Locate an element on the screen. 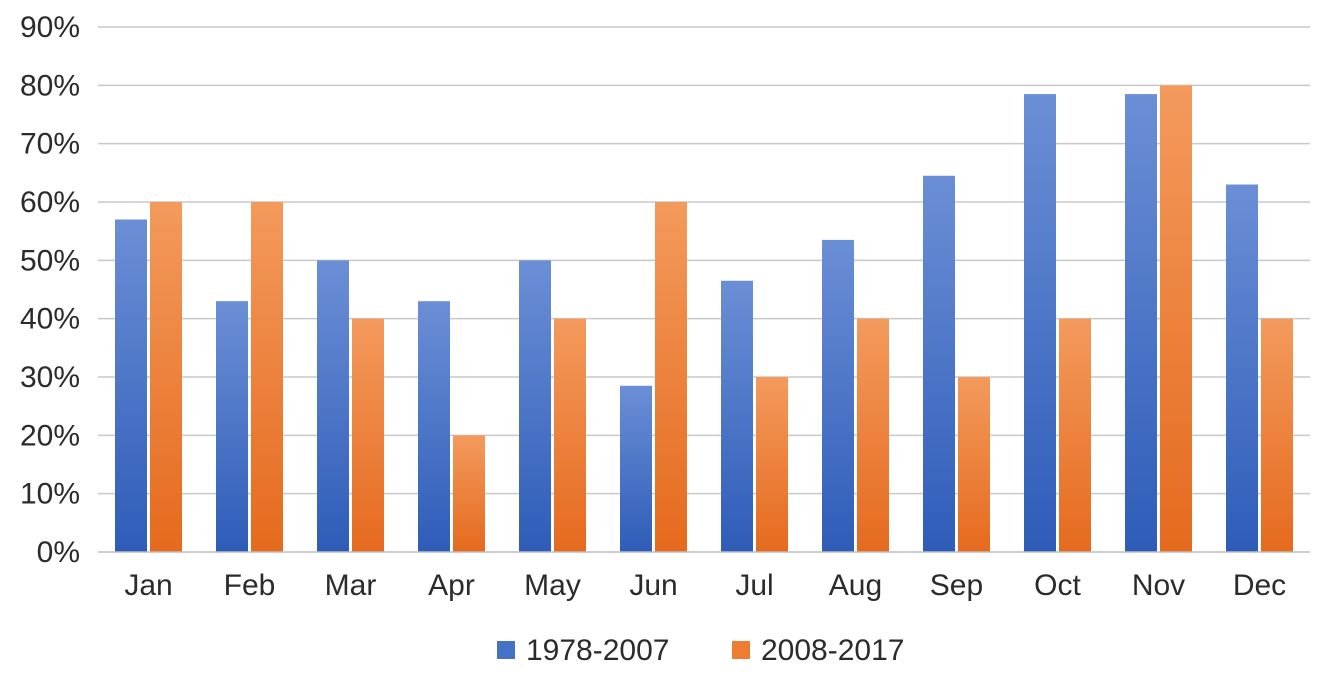 The height and width of the screenshot is (681, 1329). x-tick-label: Jan is located at coordinates (148, 585).